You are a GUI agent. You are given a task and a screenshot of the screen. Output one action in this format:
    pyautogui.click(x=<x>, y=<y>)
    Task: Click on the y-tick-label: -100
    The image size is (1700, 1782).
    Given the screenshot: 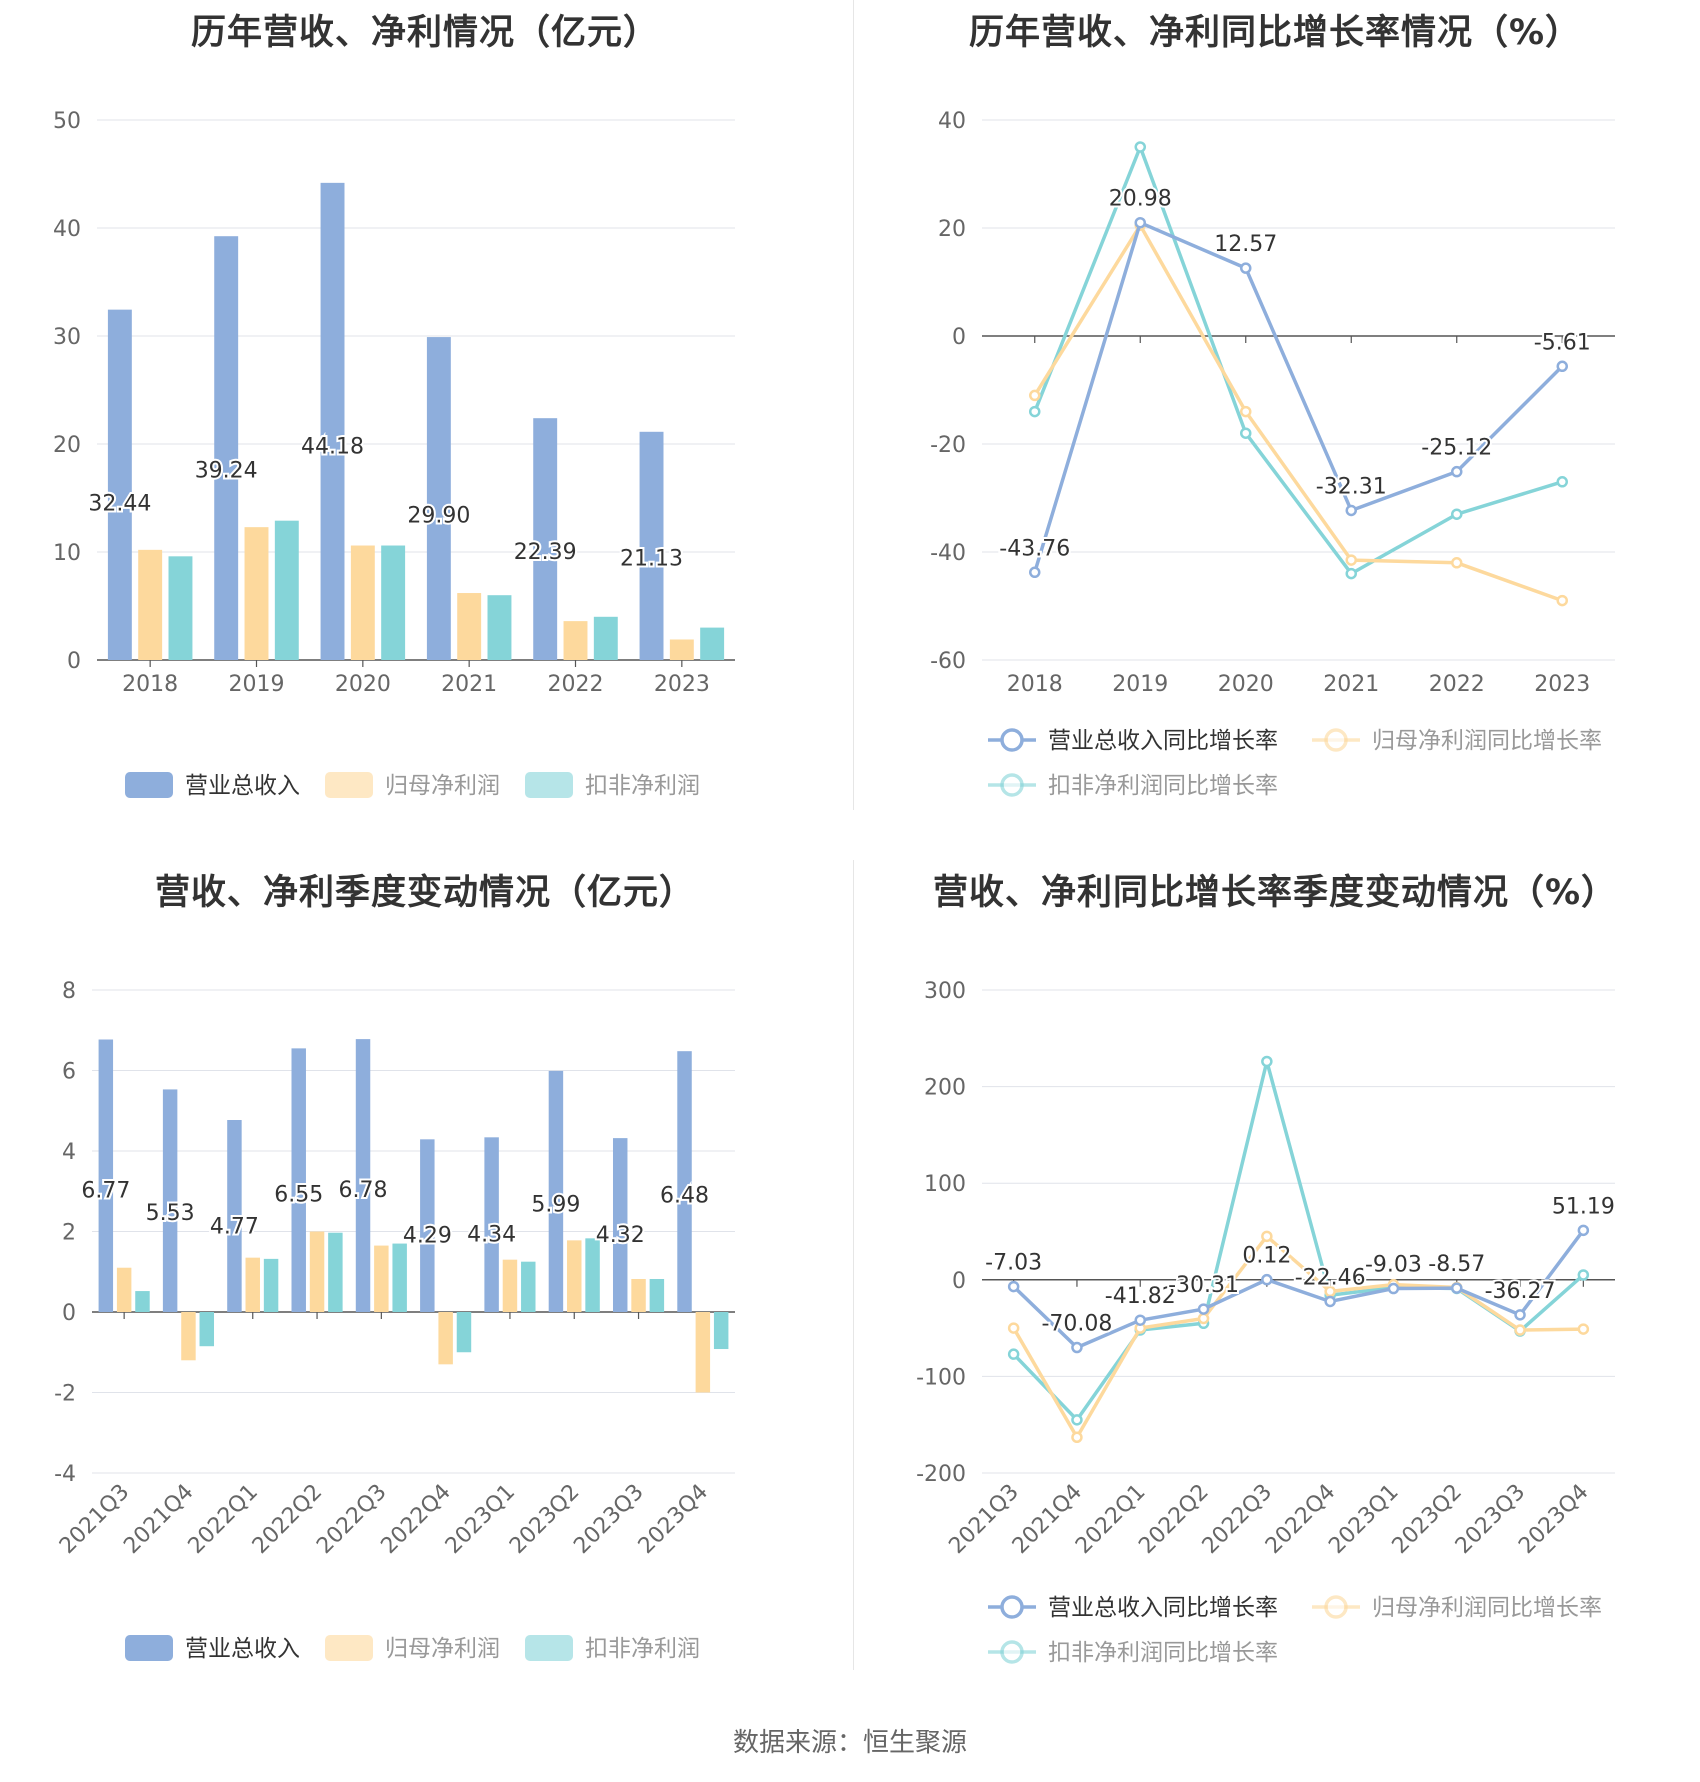 What is the action you would take?
    pyautogui.click(x=941, y=1377)
    